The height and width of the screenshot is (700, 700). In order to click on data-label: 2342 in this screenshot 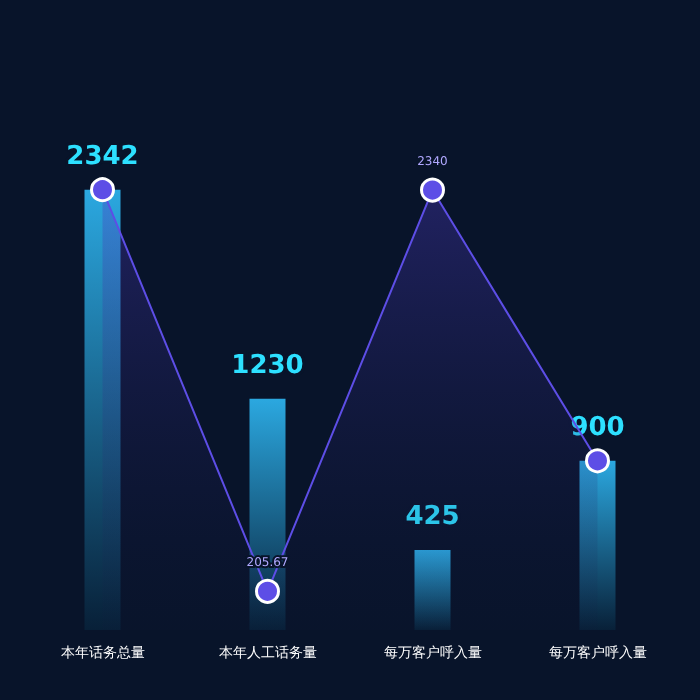, I will do `click(102, 156)`.